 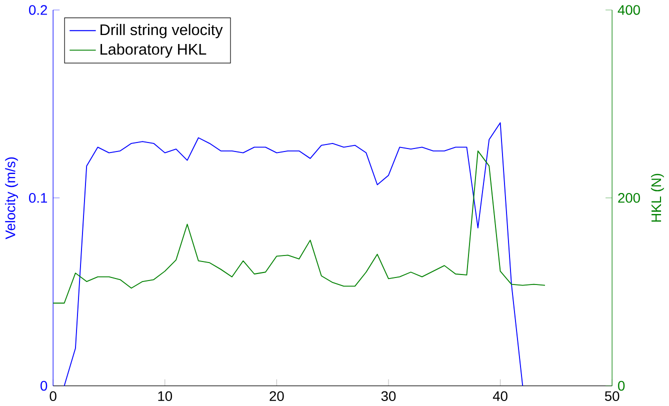 What do you see at coordinates (165, 396) in the screenshot?
I see `x-tick-label: 10` at bounding box center [165, 396].